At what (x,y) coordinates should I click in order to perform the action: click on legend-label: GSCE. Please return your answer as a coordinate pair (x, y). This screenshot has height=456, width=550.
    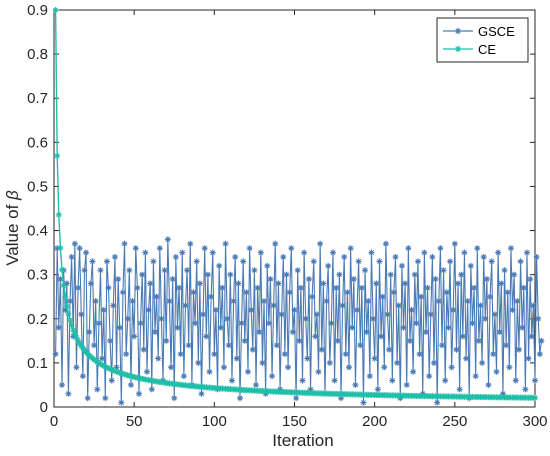
    Looking at the image, I should click on (496, 31).